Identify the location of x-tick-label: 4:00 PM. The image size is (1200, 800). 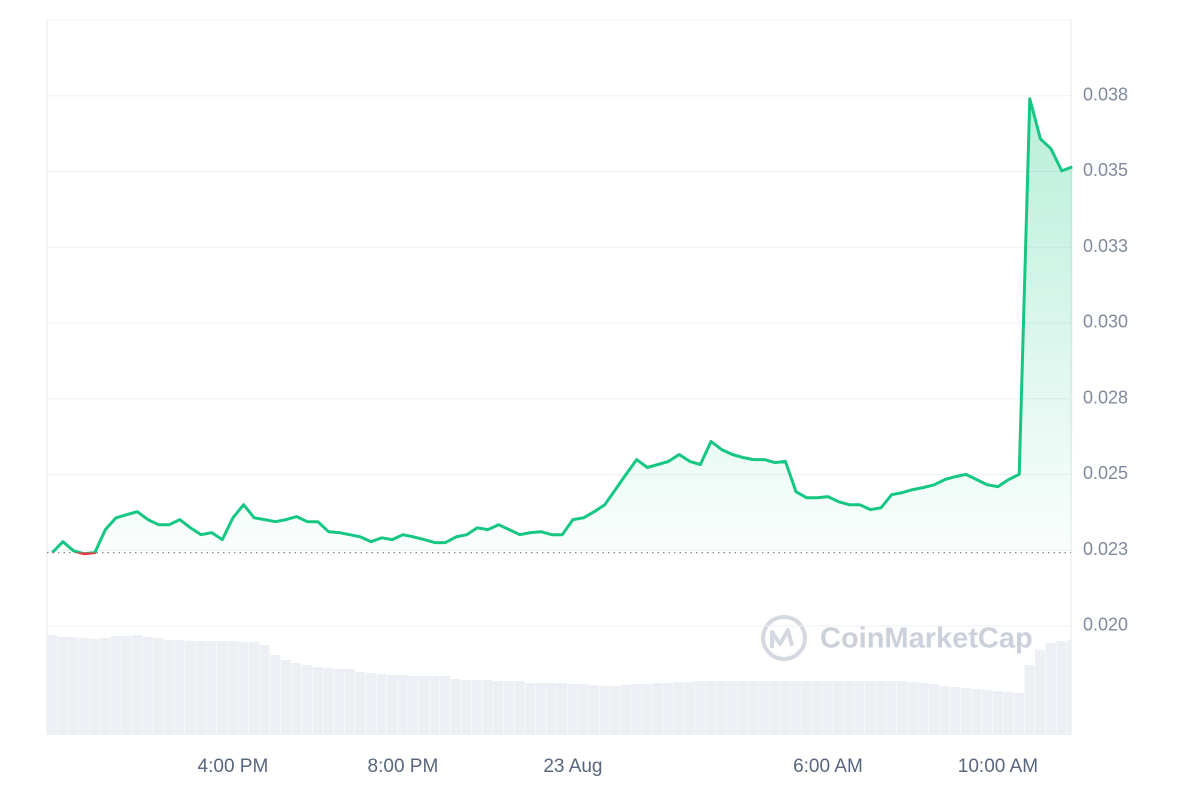
(233, 766).